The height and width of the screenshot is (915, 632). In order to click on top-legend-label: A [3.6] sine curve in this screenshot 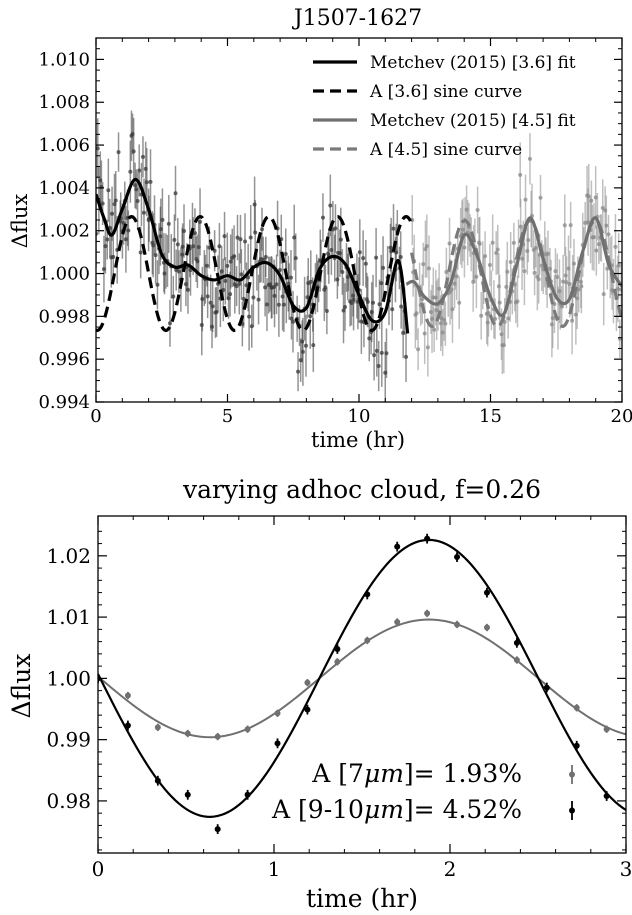, I will do `click(445, 92)`.